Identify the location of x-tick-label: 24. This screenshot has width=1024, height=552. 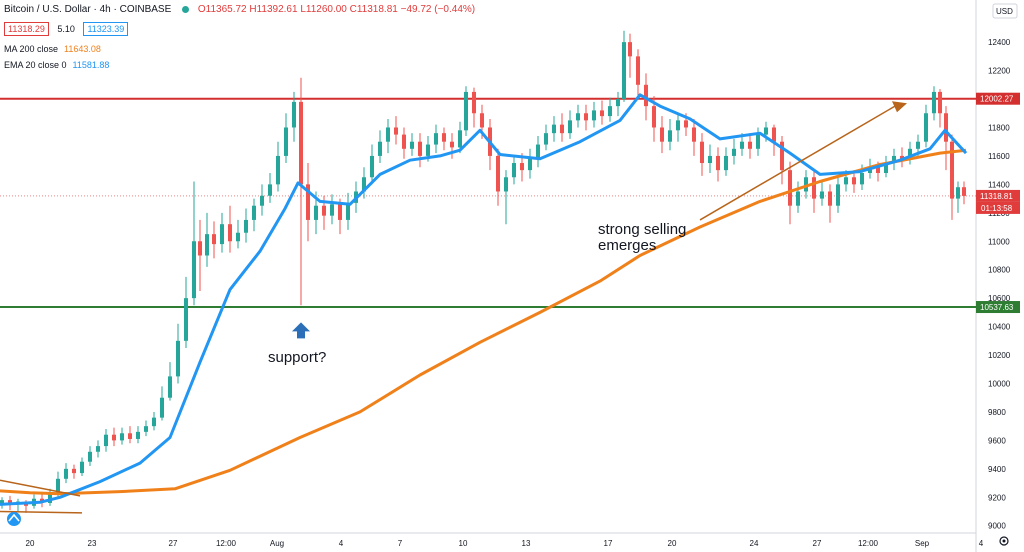
(754, 543).